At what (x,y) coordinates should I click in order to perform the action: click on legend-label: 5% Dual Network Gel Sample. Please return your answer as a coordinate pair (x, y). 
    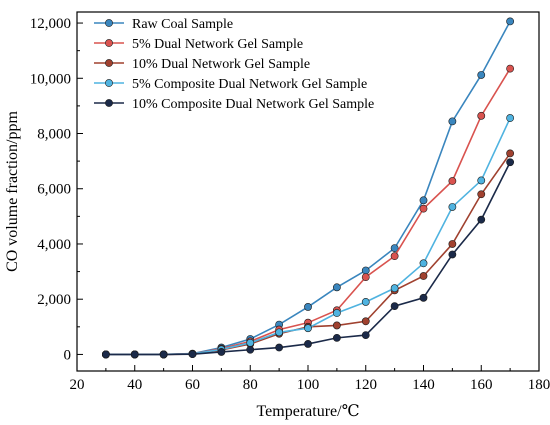
    Looking at the image, I should click on (217, 44).